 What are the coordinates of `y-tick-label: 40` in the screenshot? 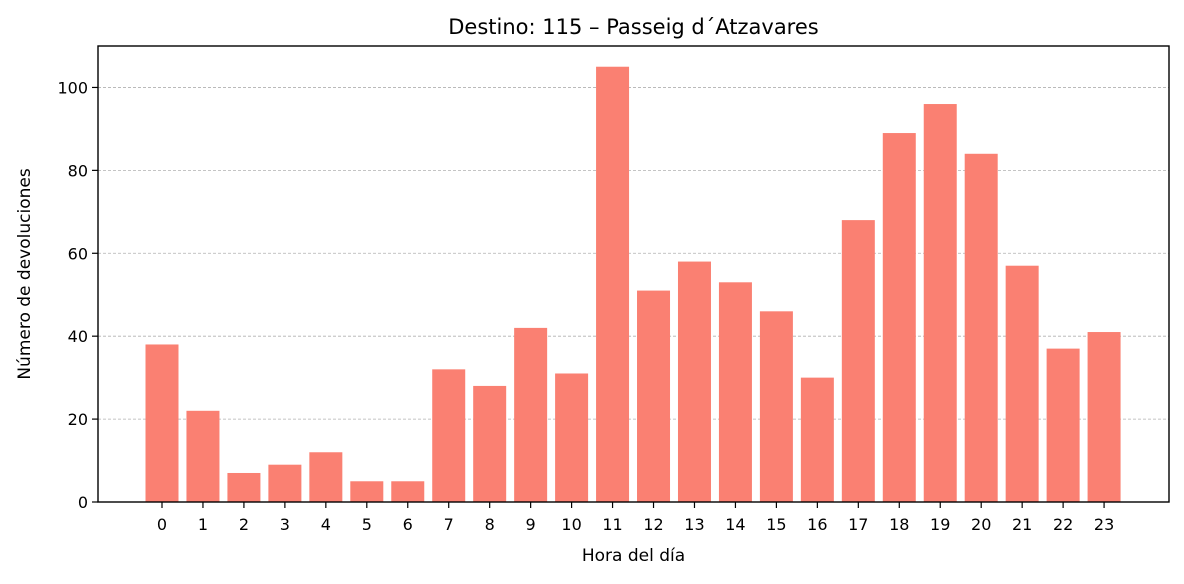 It's located at (78, 336).